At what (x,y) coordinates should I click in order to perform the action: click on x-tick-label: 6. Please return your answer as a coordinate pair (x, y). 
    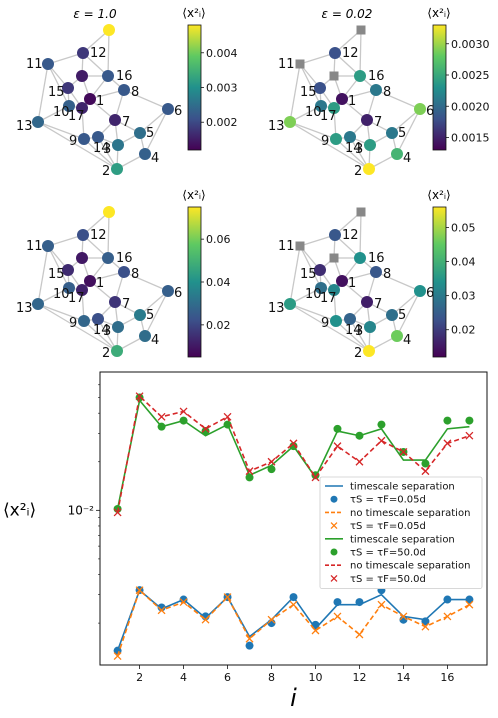
    Looking at the image, I should click on (227, 677).